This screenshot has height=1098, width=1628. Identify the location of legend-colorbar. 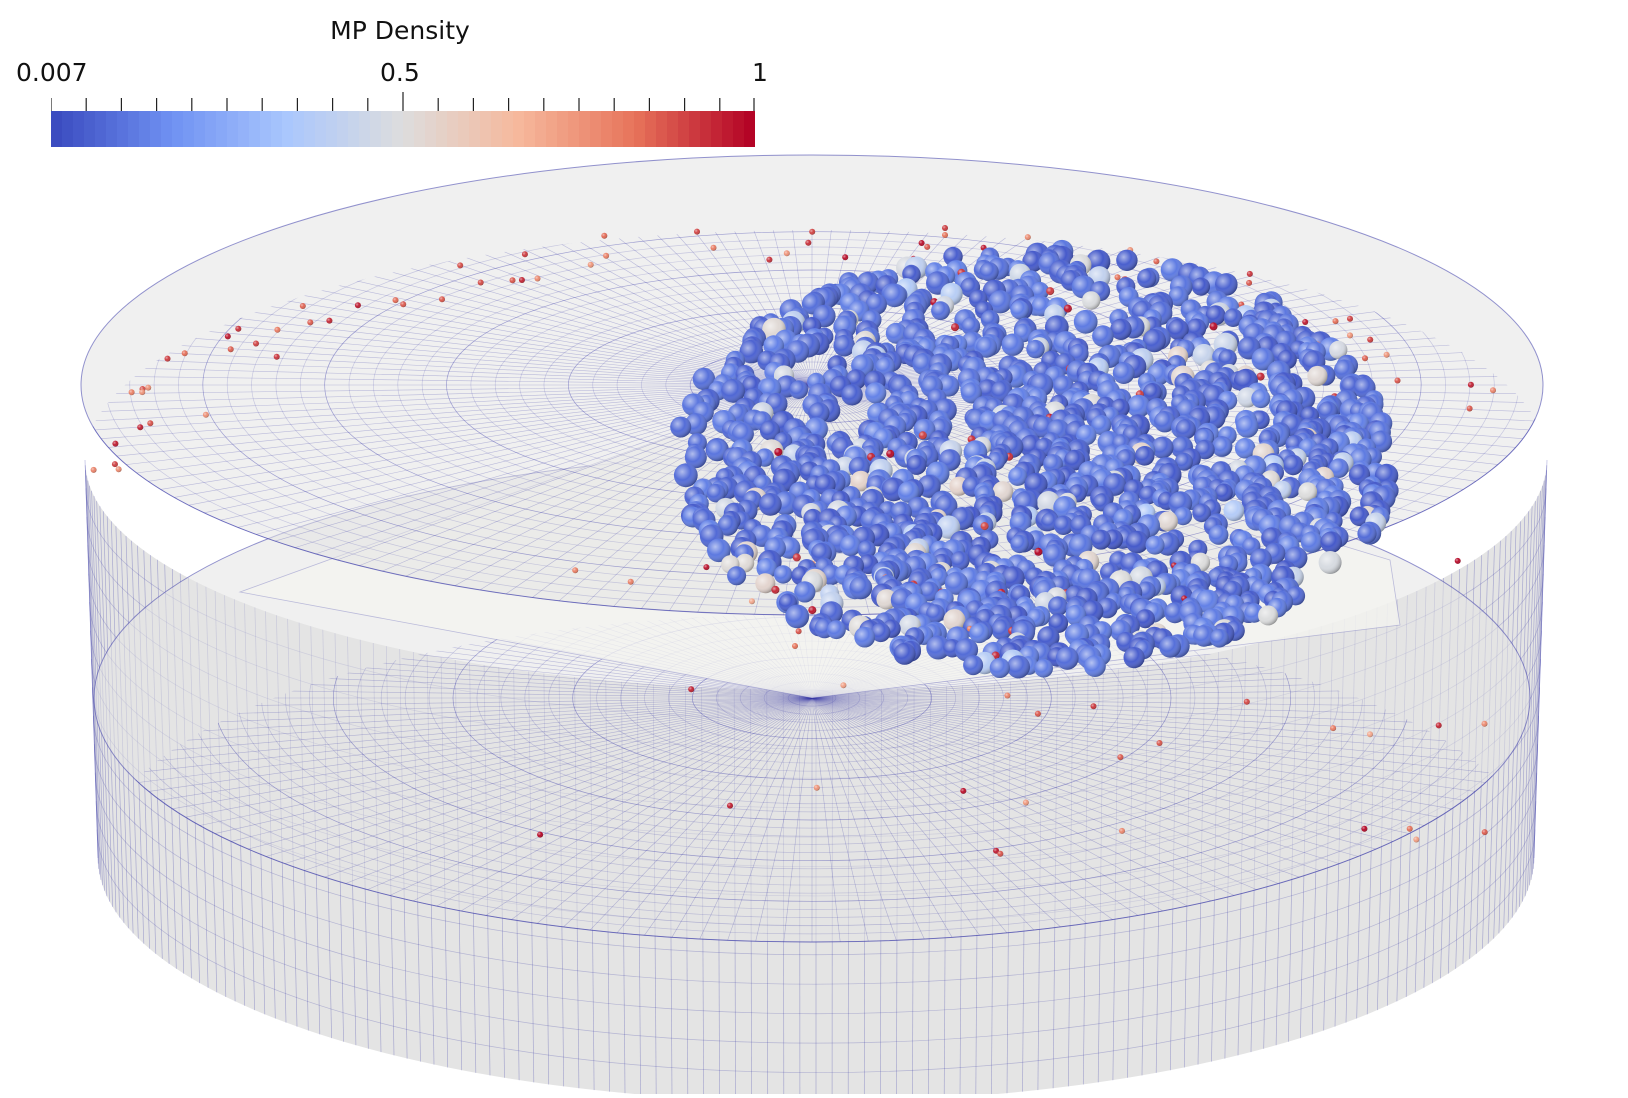
(403, 129).